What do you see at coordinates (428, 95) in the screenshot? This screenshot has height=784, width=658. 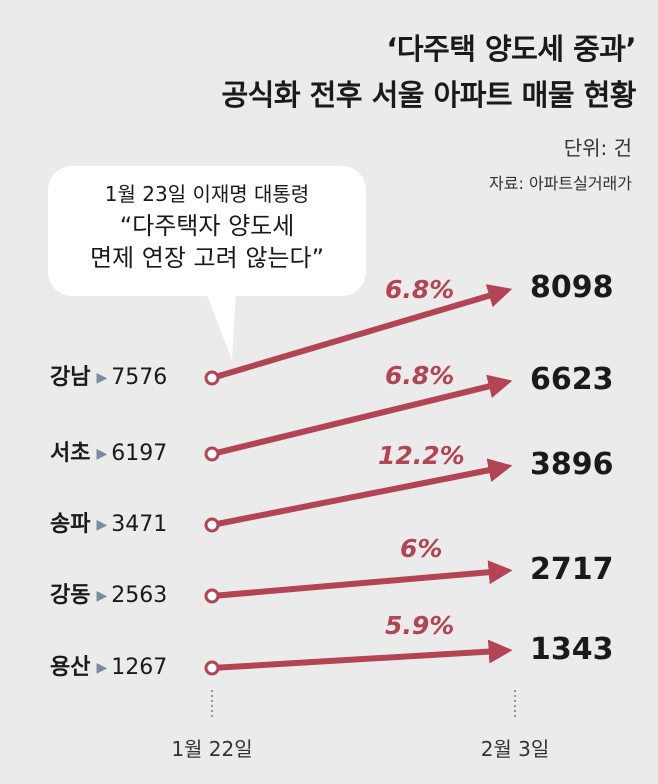 I see `title-line-2: 공식화 전후 서울 아파트 매물 현황` at bounding box center [428, 95].